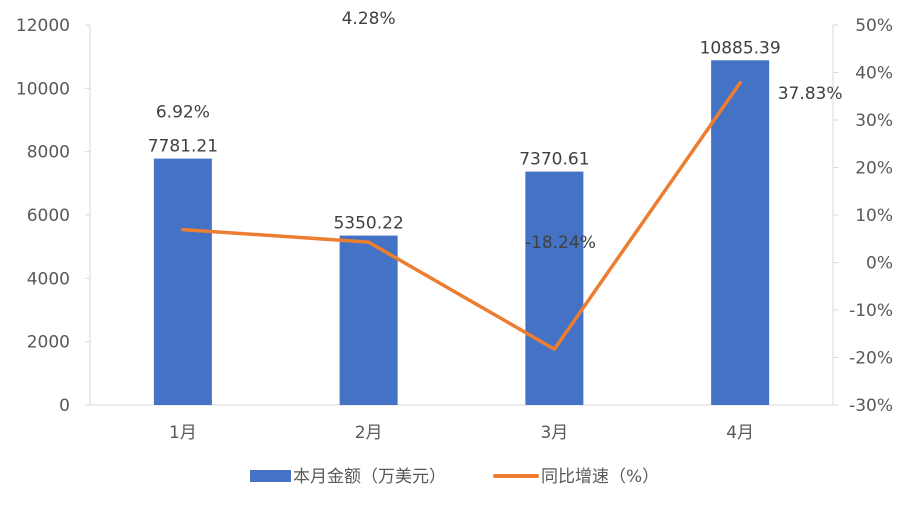 The image size is (914, 513). What do you see at coordinates (554, 160) in the screenshot?
I see `bar-data-label: 7370.61` at bounding box center [554, 160].